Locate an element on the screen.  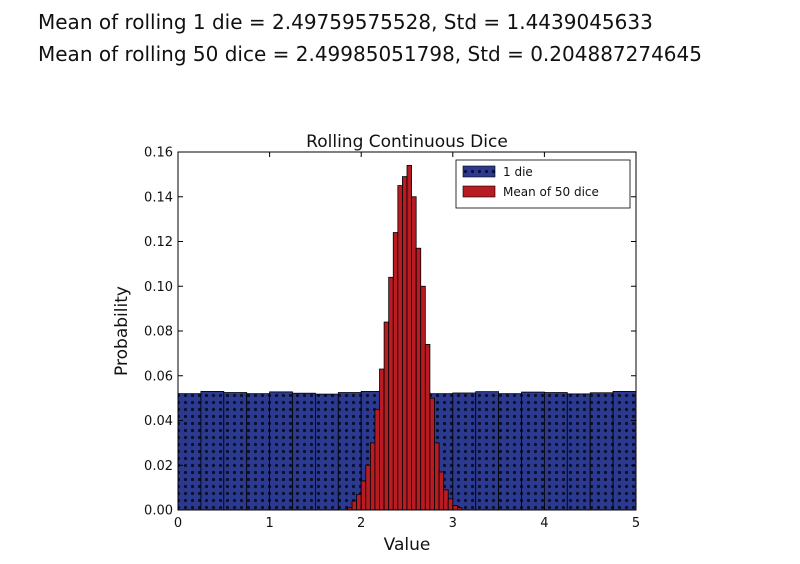
legend-label-1: 1 die is located at coordinates (518, 172).